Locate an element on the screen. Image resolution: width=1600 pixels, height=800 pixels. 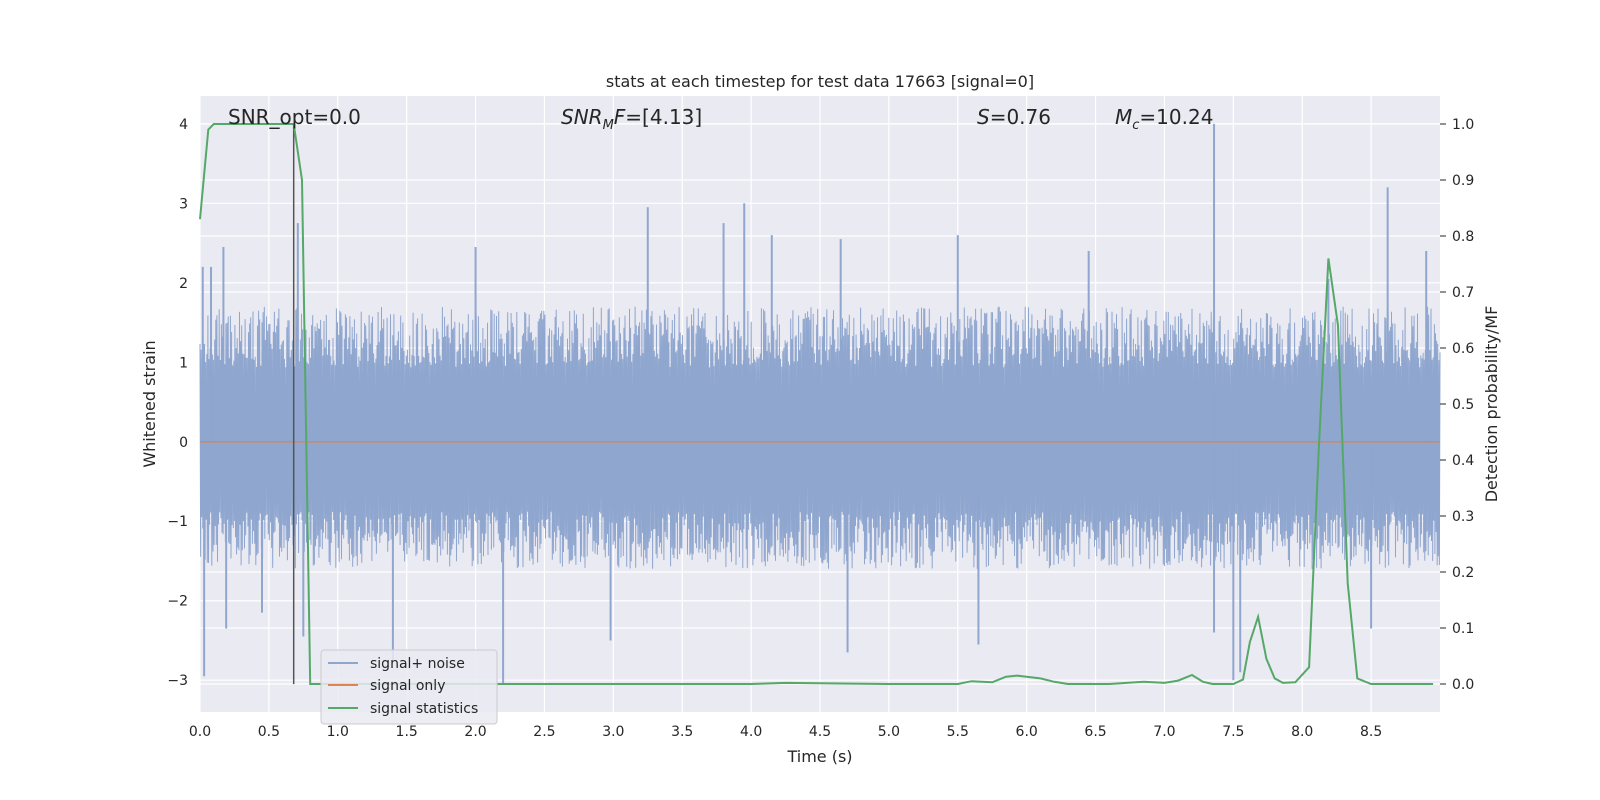
y-tick-label: −3 is located at coordinates (177, 681).